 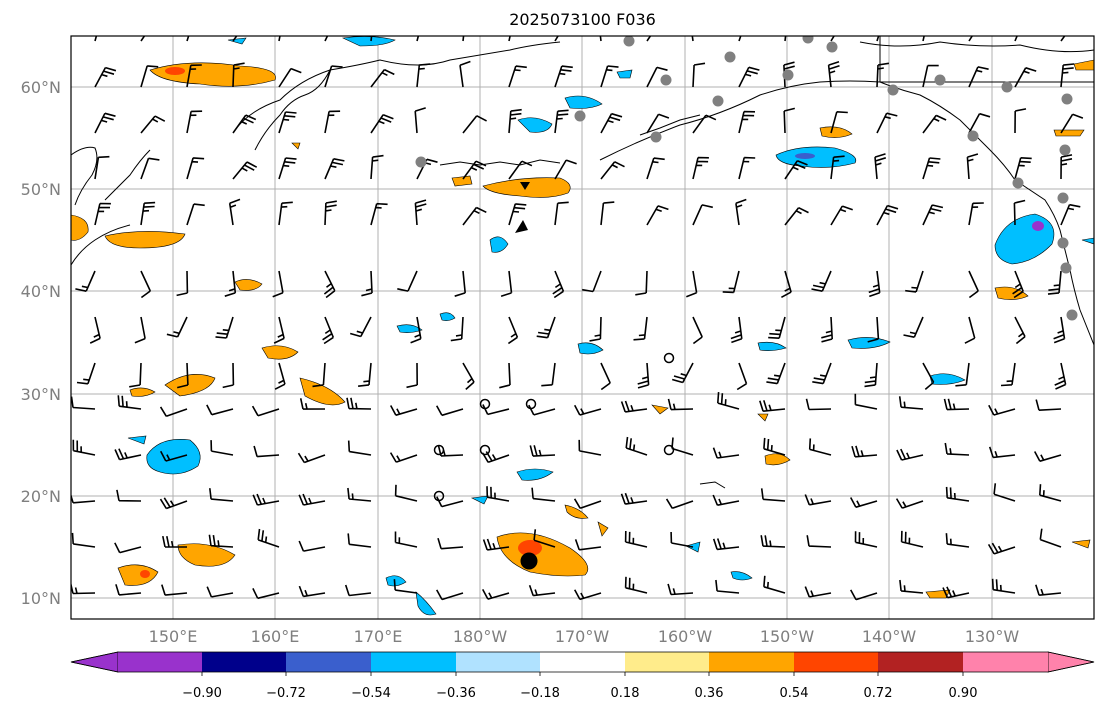 I want to click on colorbar-extend-min, so click(x=94, y=662).